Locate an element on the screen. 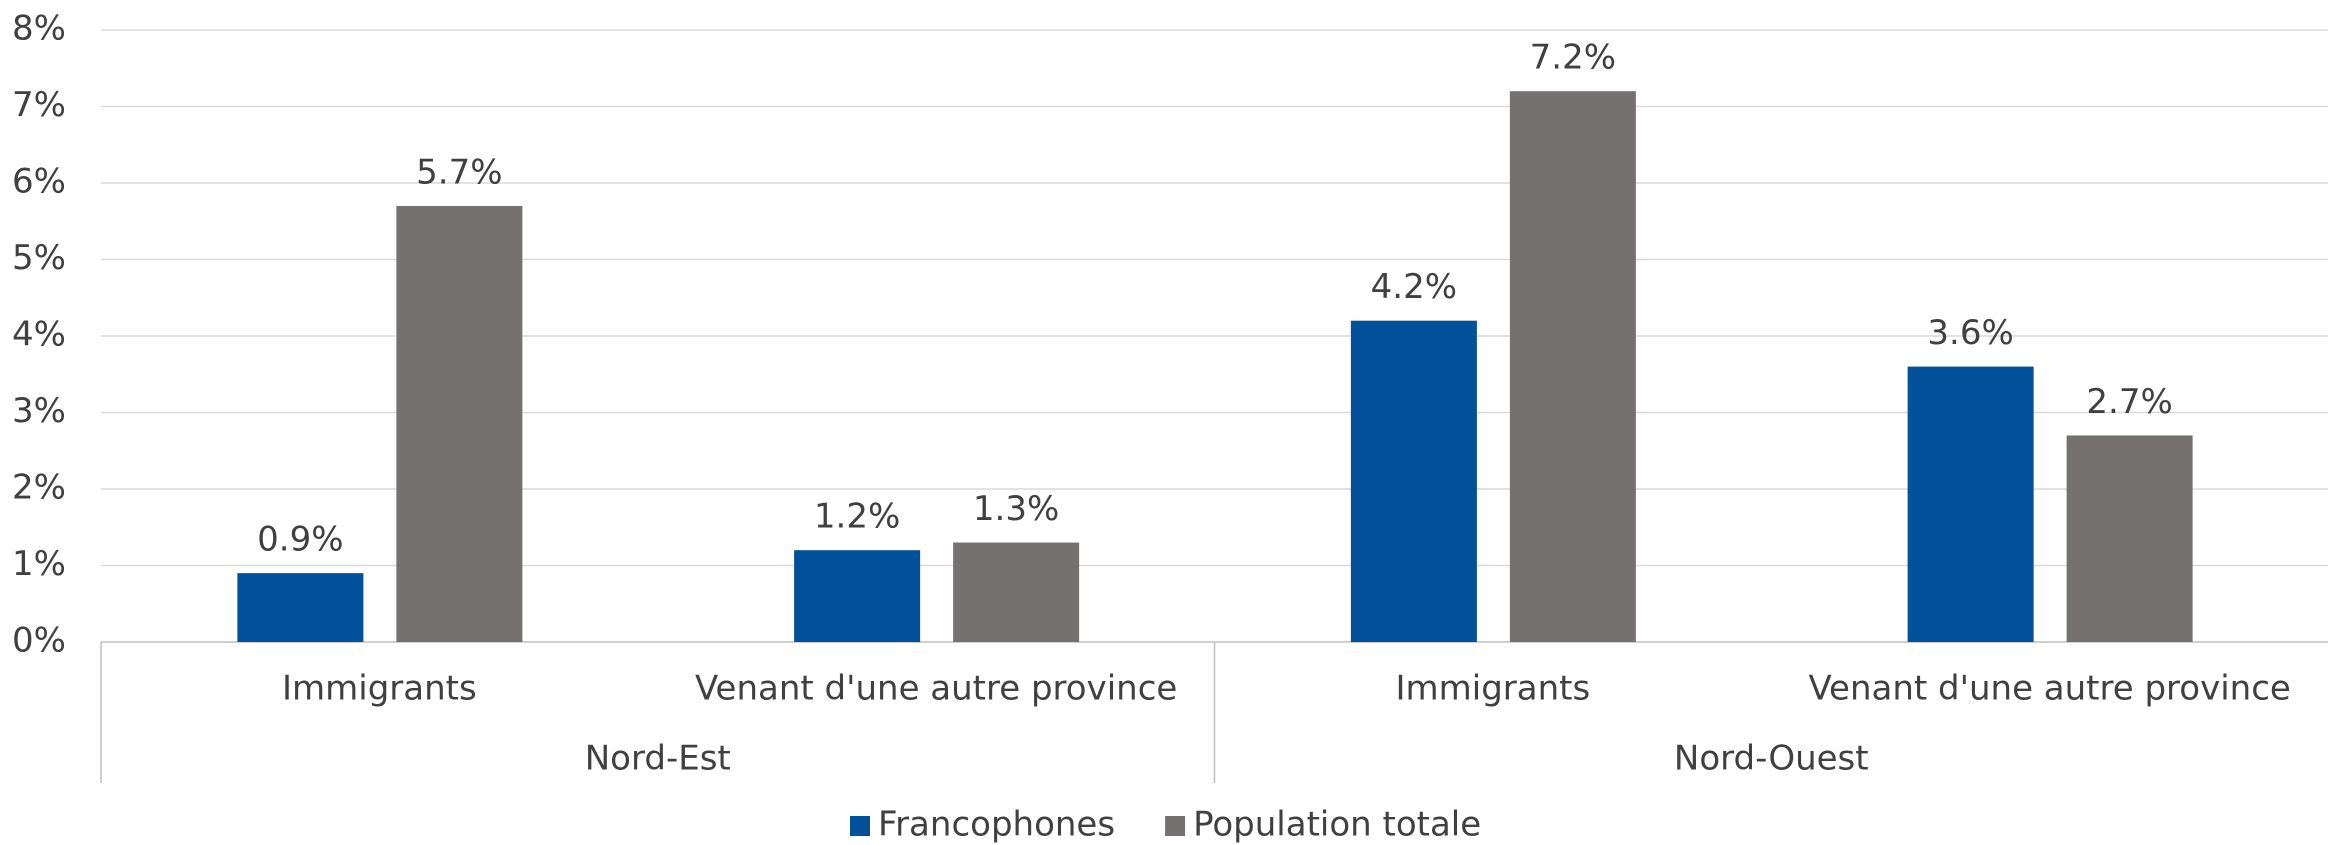 The image size is (2329, 845). value-label: 3.6% is located at coordinates (1970, 333).